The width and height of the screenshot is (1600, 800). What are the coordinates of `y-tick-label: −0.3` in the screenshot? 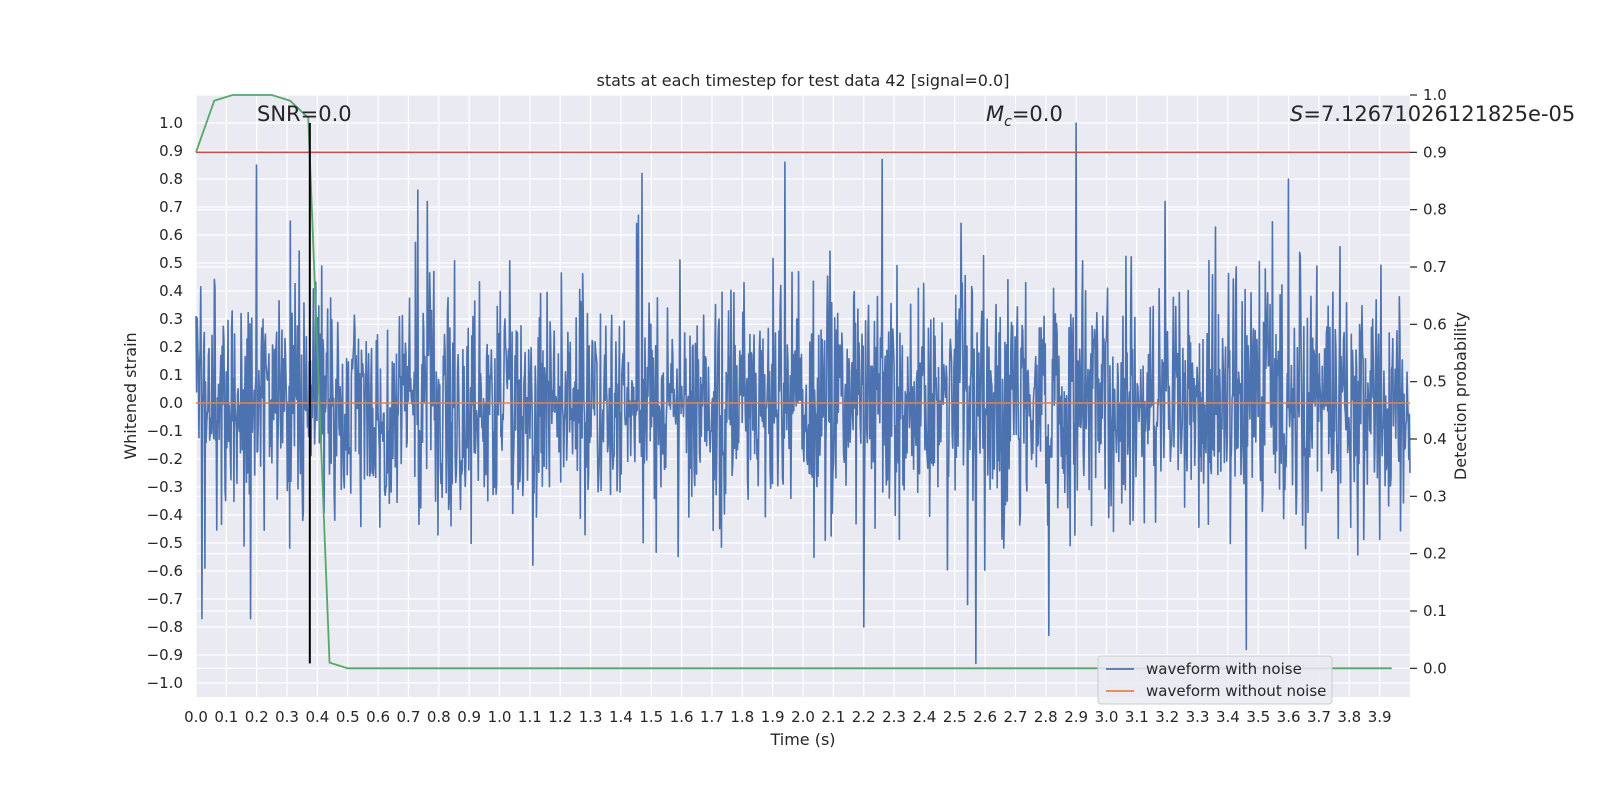 It's located at (165, 487).